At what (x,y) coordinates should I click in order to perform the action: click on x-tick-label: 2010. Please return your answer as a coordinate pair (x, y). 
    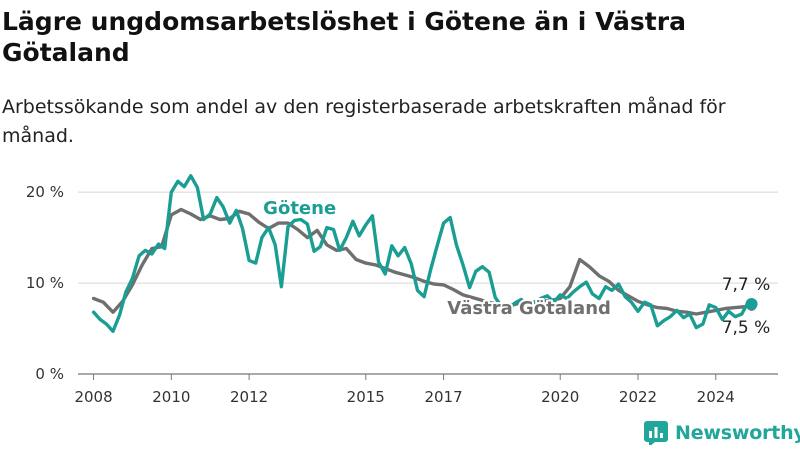
    Looking at the image, I should click on (171, 397).